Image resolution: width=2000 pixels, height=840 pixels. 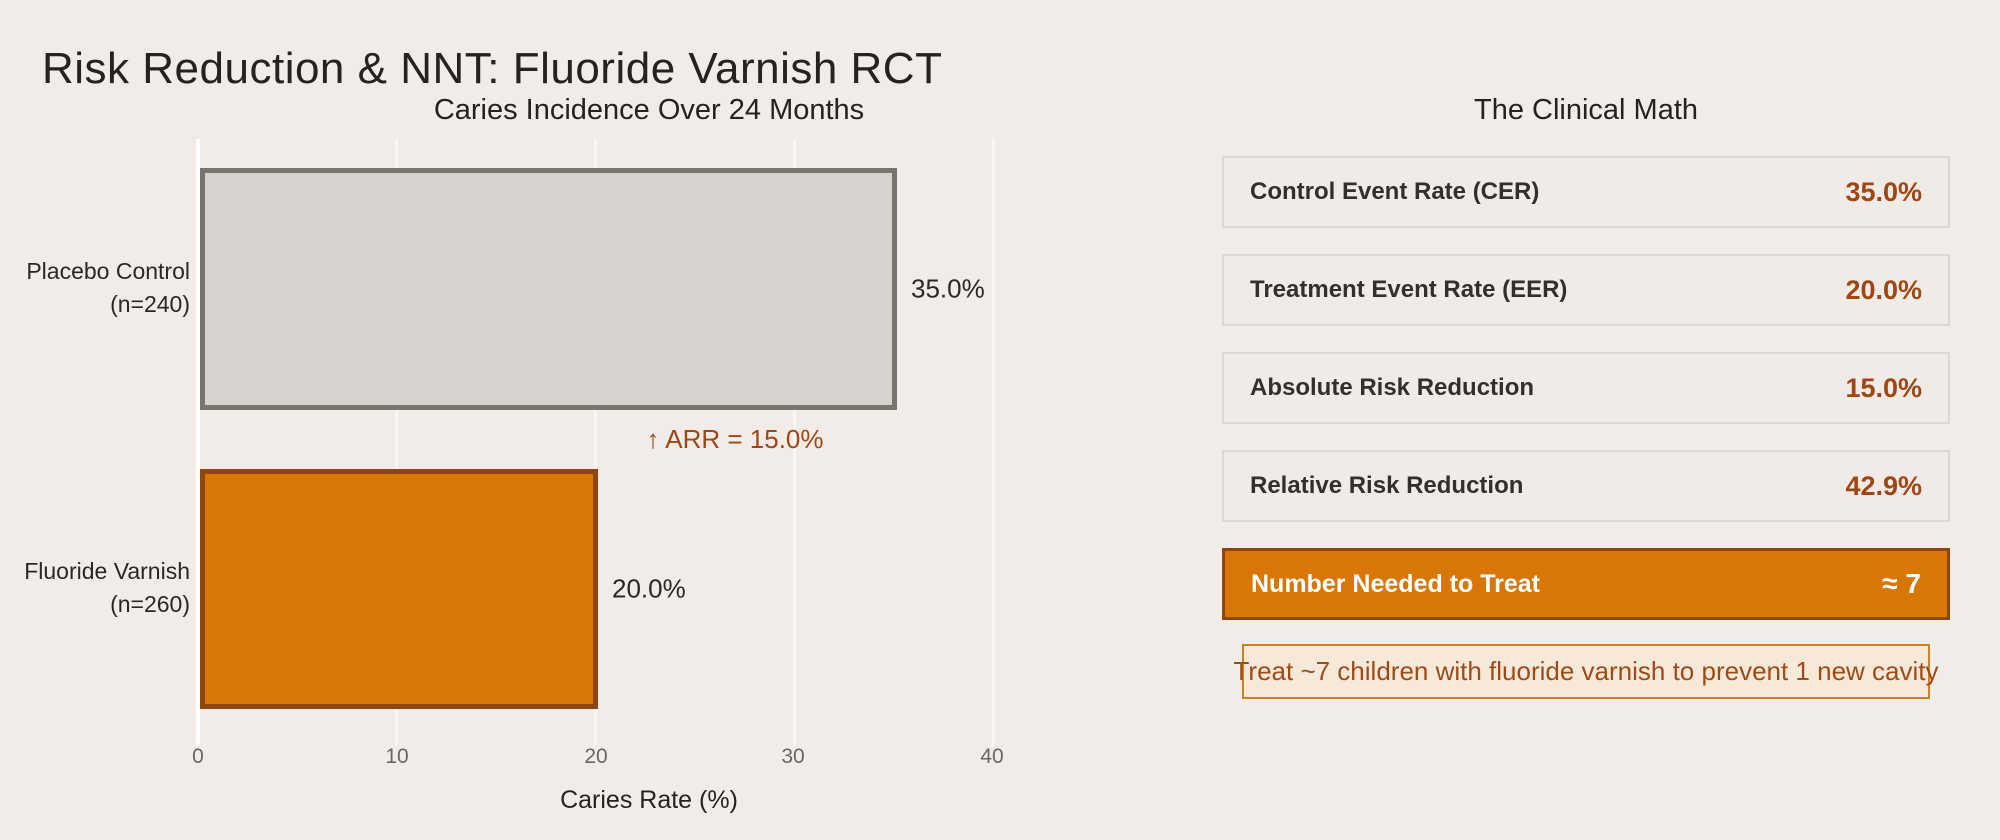 What do you see at coordinates (649, 800) in the screenshot?
I see `x-axis-title: Caries Rate (%)` at bounding box center [649, 800].